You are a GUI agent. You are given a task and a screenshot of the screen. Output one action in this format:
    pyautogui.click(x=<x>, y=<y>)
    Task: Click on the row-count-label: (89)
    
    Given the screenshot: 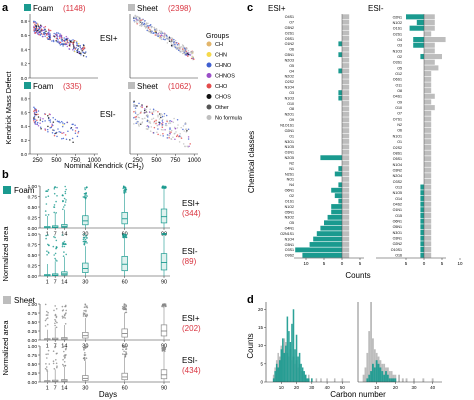 What is the action you would take?
    pyautogui.click(x=189, y=261)
    